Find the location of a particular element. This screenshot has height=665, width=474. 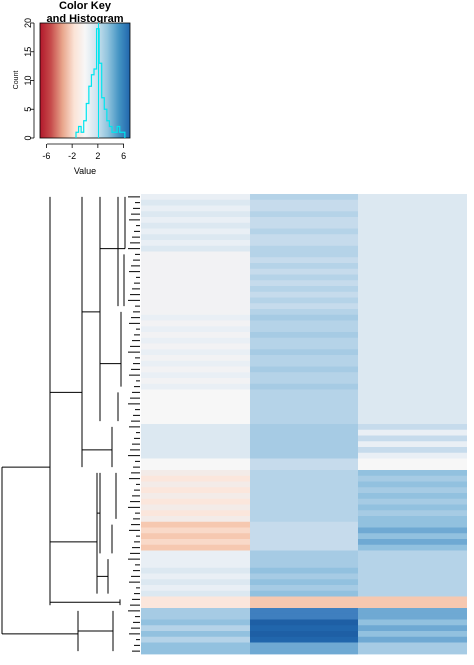

color-key-x-tick-label: -2 is located at coordinates (72, 156).